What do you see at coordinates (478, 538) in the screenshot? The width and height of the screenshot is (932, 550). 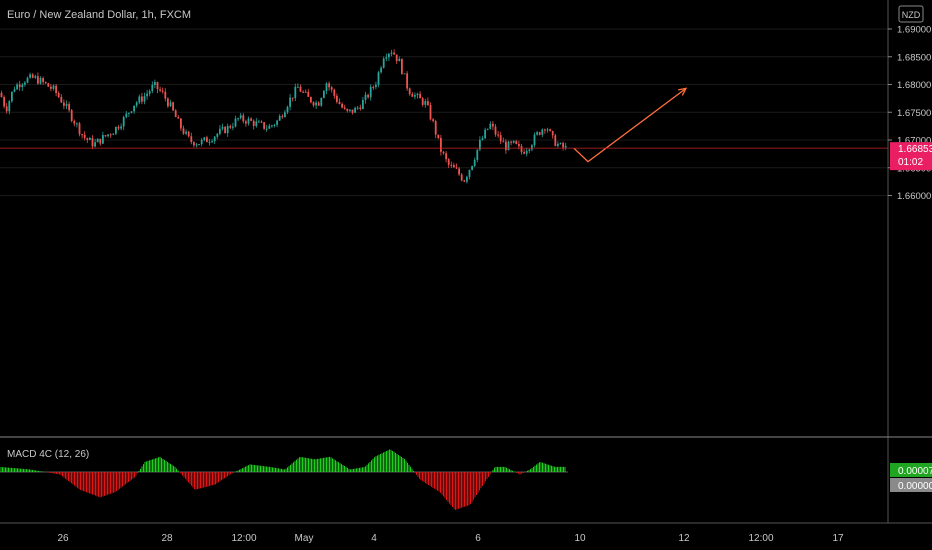 I see `time-axis-label: 6` at bounding box center [478, 538].